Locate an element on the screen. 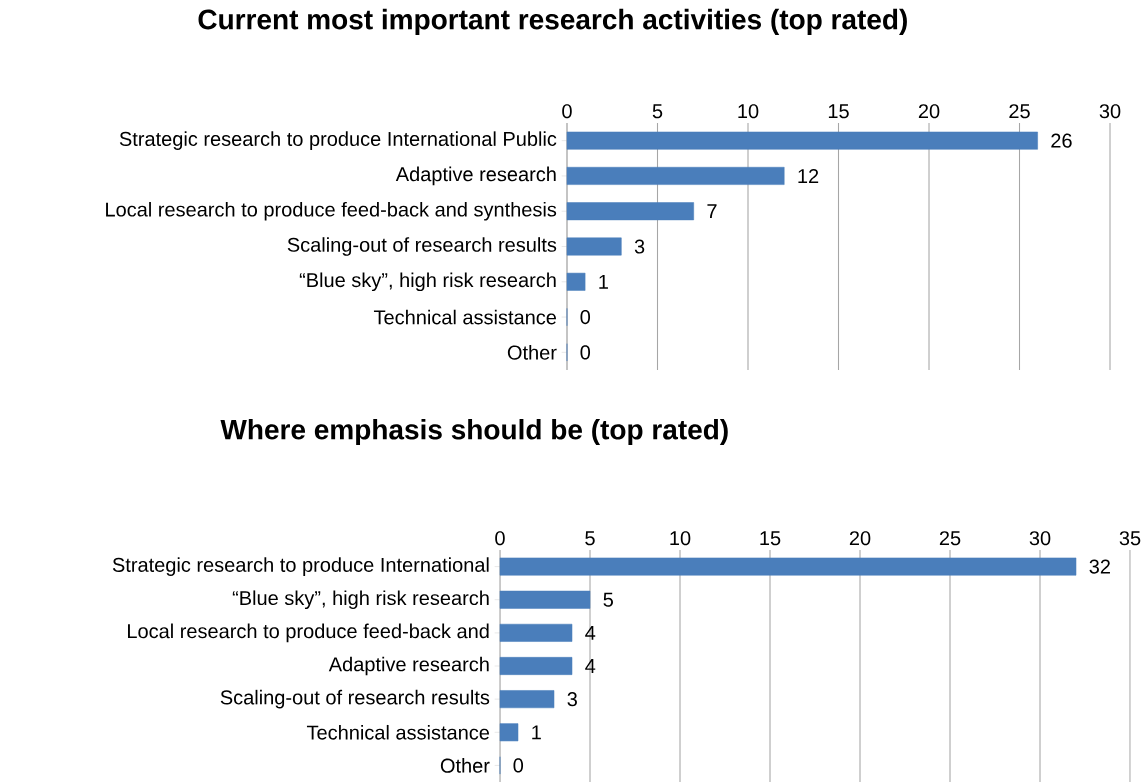 The height and width of the screenshot is (782, 1145). data-label: 12 is located at coordinates (808, 175).